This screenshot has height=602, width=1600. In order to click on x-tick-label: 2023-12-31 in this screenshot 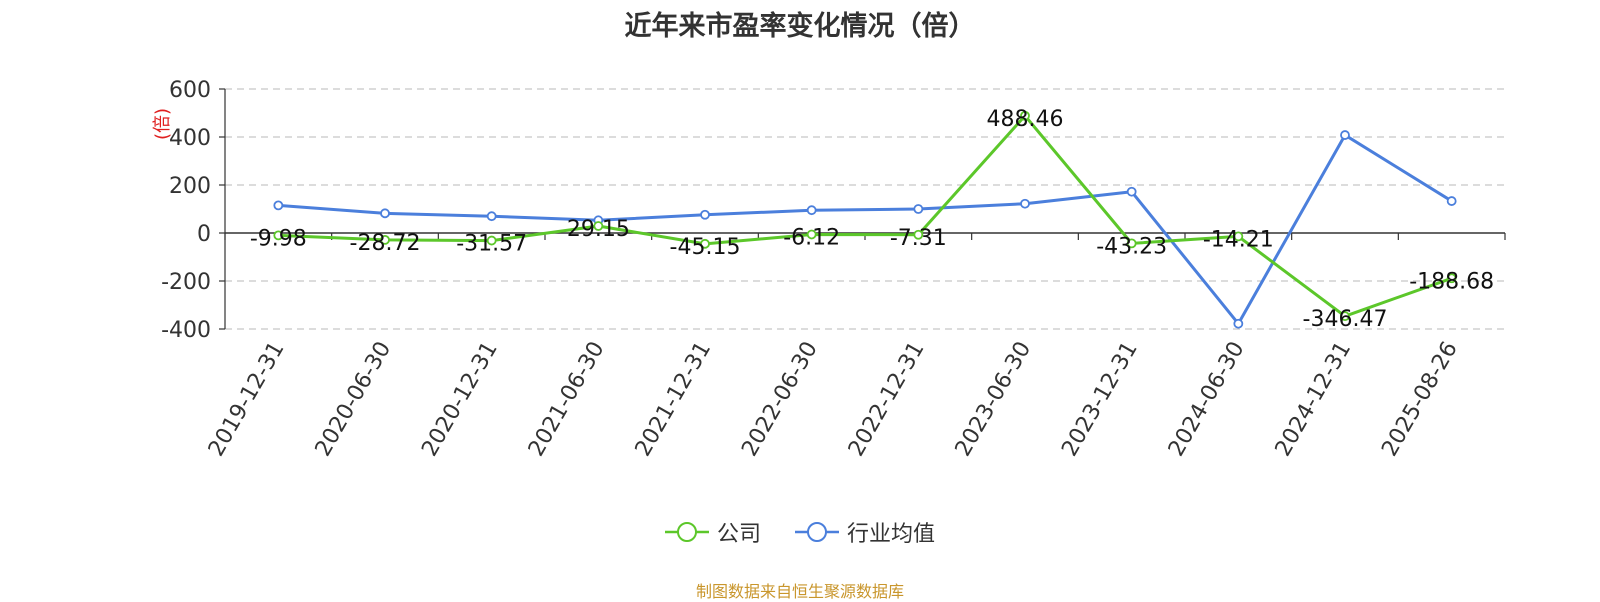, I will do `click(1100, 399)`.